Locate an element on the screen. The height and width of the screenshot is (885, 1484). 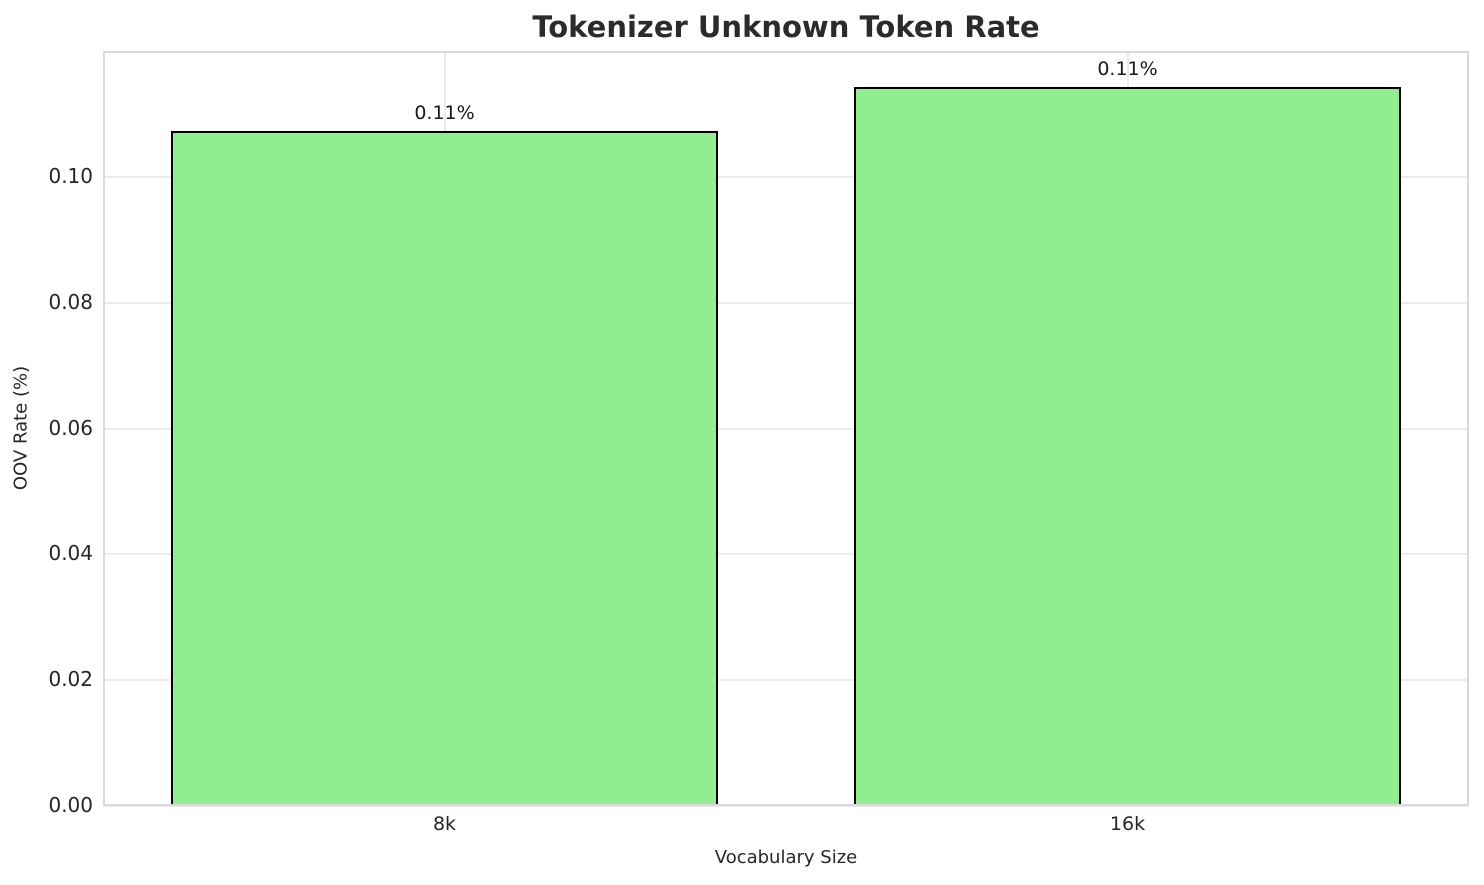
x-axis-label: Vocabulary Size is located at coordinates (786, 857).